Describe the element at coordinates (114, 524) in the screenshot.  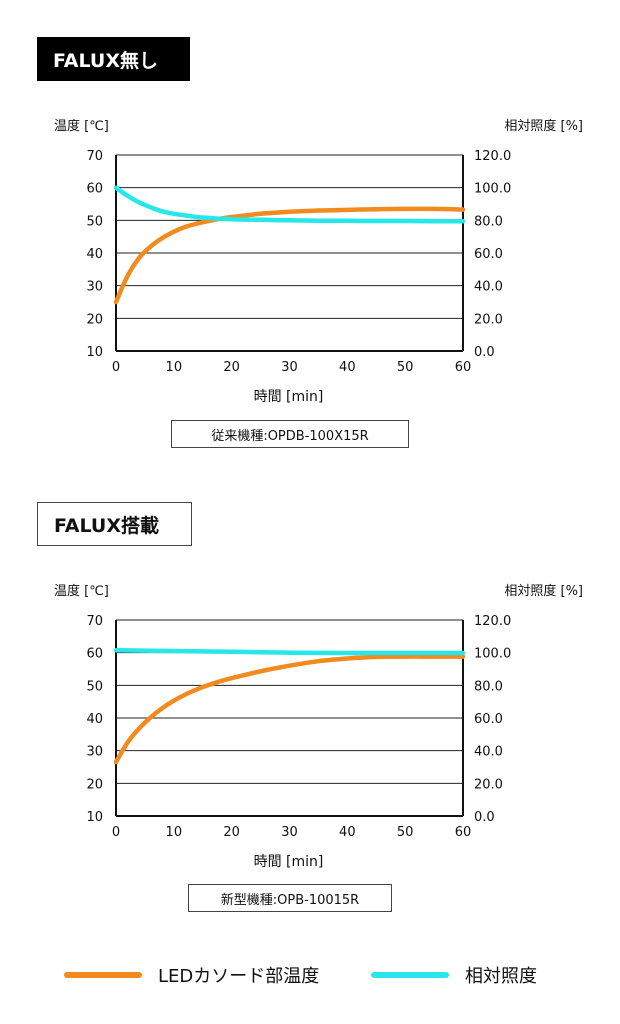
I see `section-heading-falux-equipped: FALUX搭載` at that location.